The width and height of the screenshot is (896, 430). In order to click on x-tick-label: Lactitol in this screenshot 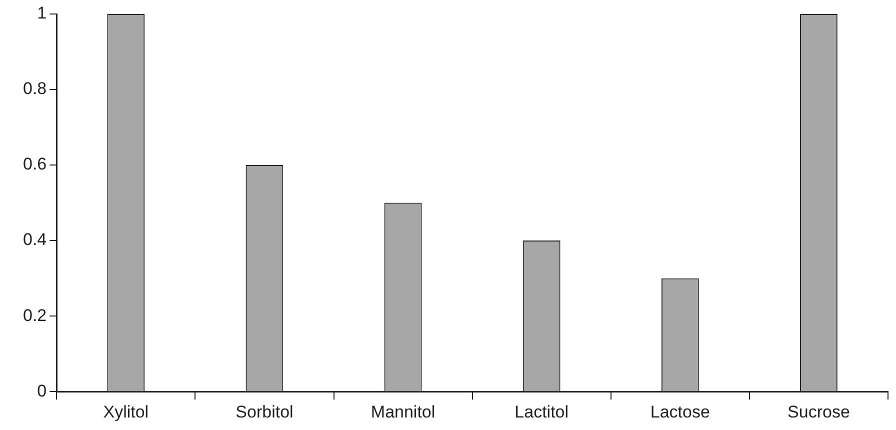, I will do `click(541, 412)`.